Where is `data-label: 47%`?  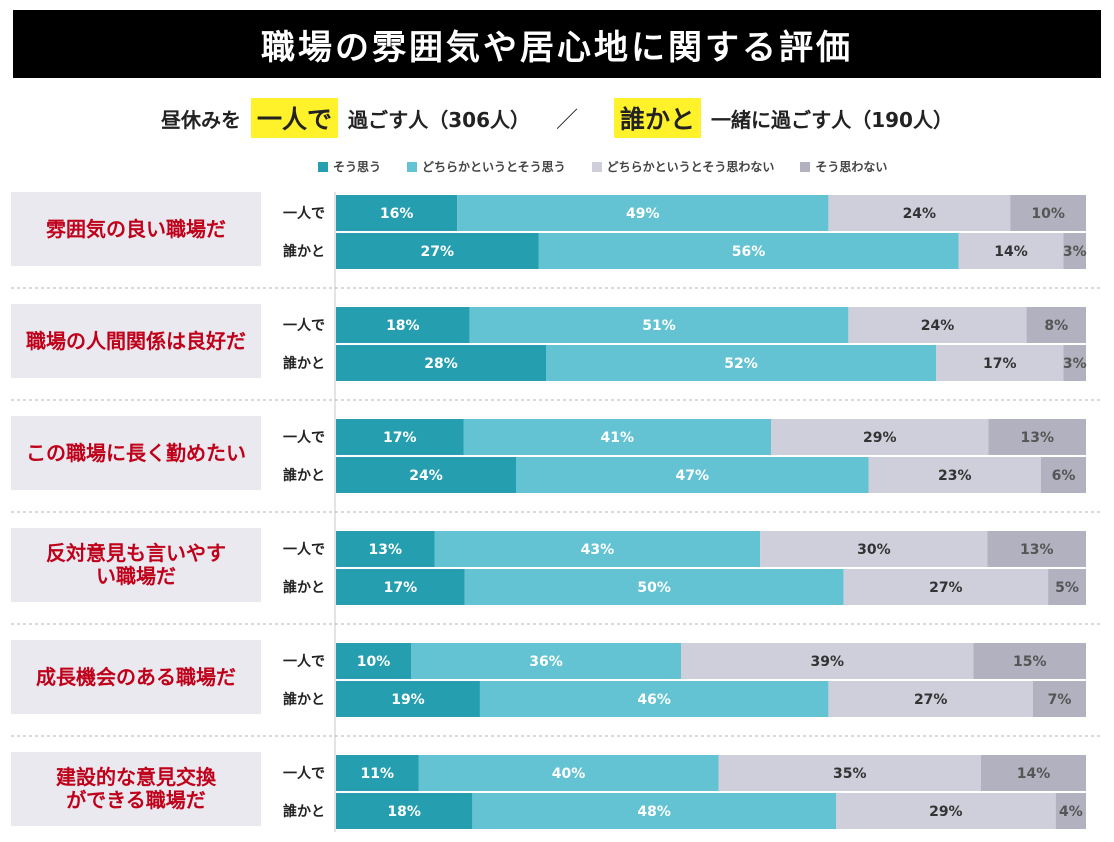 data-label: 47% is located at coordinates (692, 476).